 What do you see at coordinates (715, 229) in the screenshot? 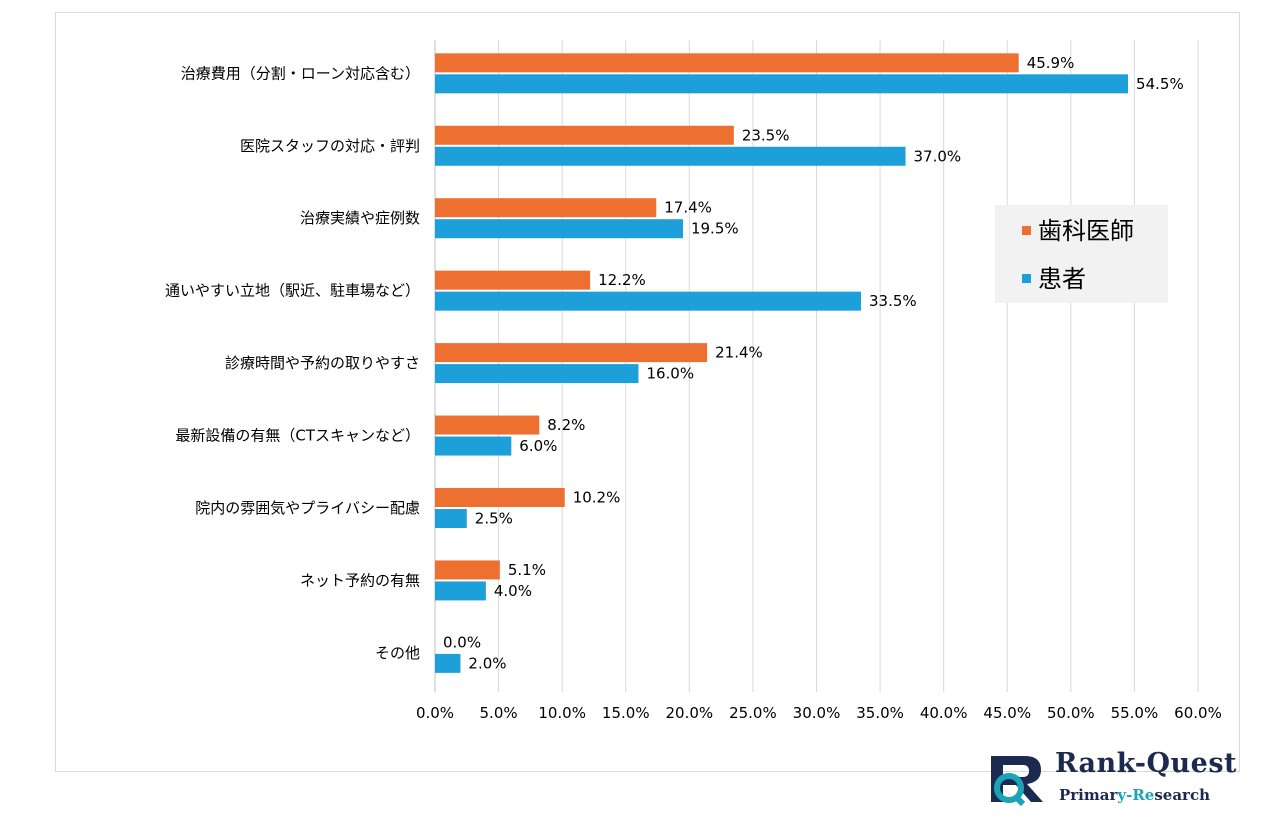
I see `data-label: 19.5%` at bounding box center [715, 229].